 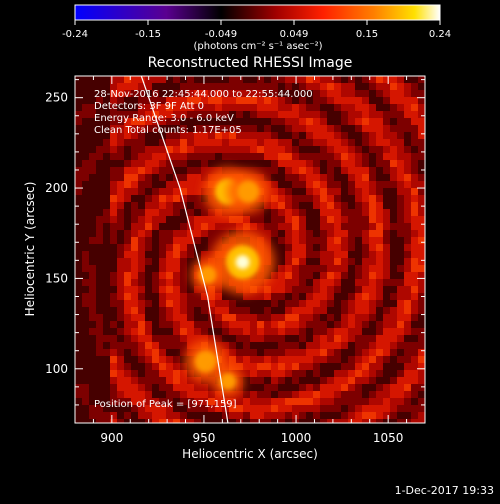 What do you see at coordinates (203, 438) in the screenshot?
I see `x-tick-label: 950` at bounding box center [203, 438].